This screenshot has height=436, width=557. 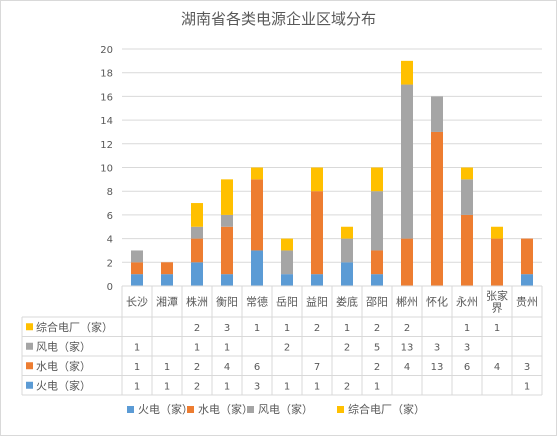 I want to click on bar-岳阳-series-0, so click(x=287, y=280).